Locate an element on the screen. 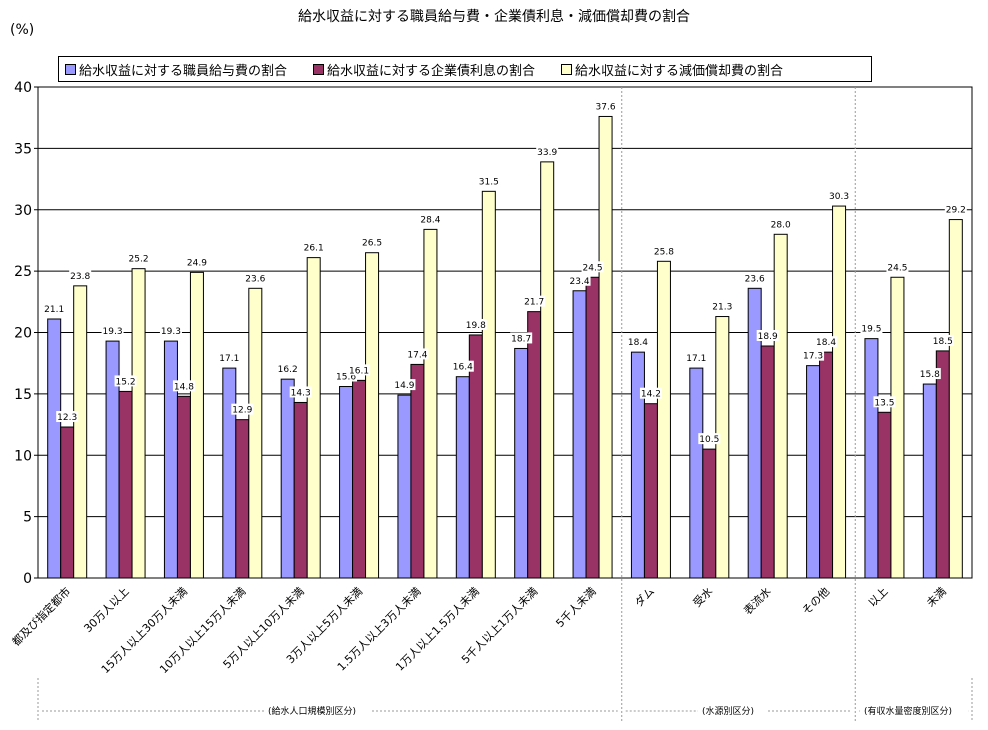  data-label: 31.5 is located at coordinates (489, 182).